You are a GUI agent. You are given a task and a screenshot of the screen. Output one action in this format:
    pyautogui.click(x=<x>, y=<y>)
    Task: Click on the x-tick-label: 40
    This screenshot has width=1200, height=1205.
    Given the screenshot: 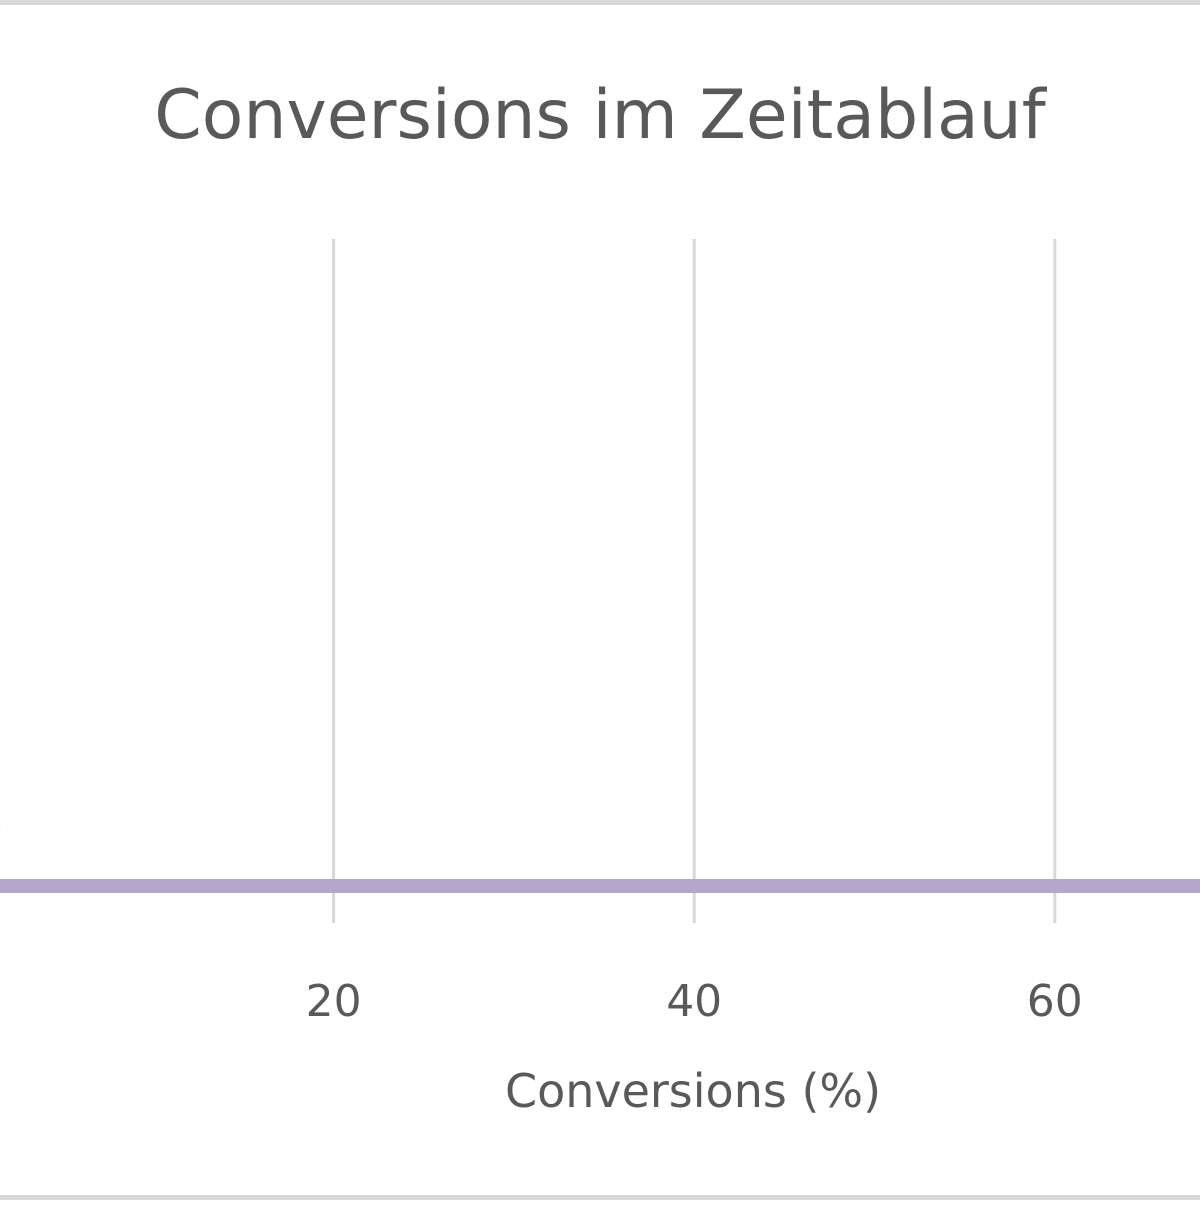 What is the action you would take?
    pyautogui.click(x=694, y=1001)
    